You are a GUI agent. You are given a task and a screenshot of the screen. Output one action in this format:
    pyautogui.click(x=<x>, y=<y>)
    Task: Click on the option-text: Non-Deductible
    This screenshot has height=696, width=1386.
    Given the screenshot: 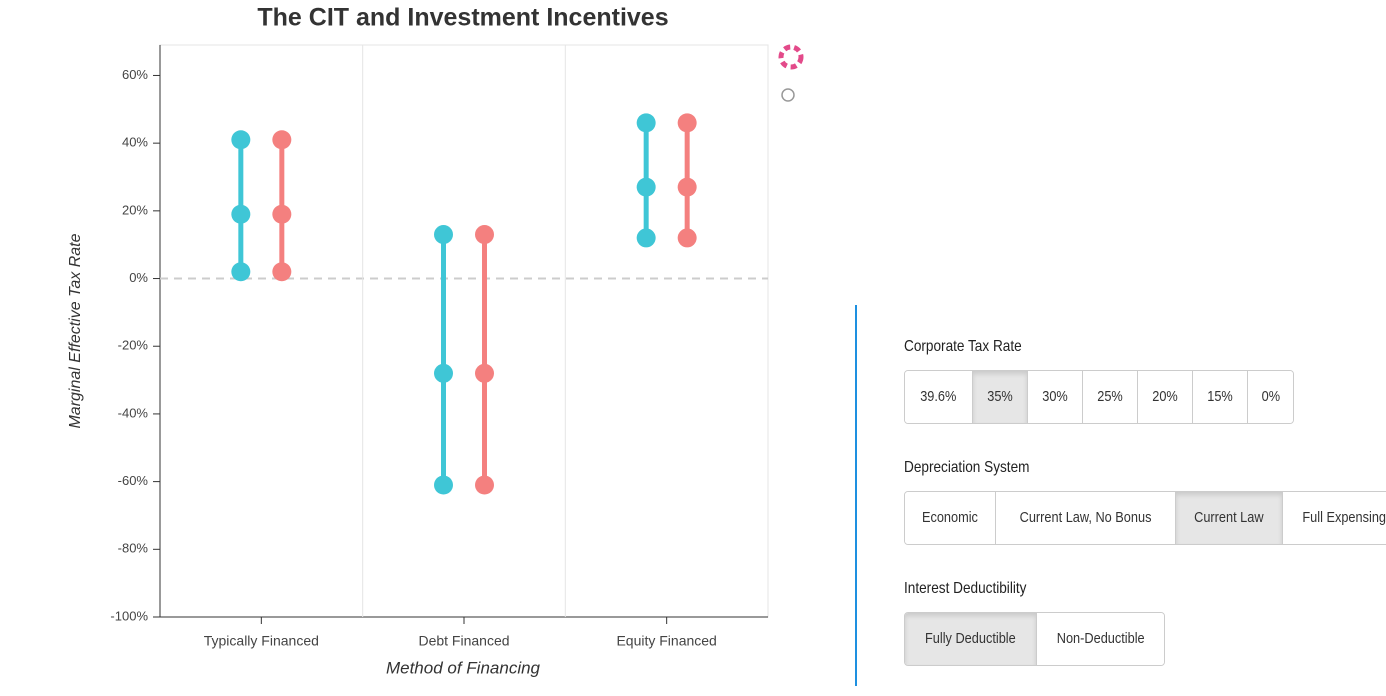 What is the action you would take?
    pyautogui.click(x=1100, y=638)
    